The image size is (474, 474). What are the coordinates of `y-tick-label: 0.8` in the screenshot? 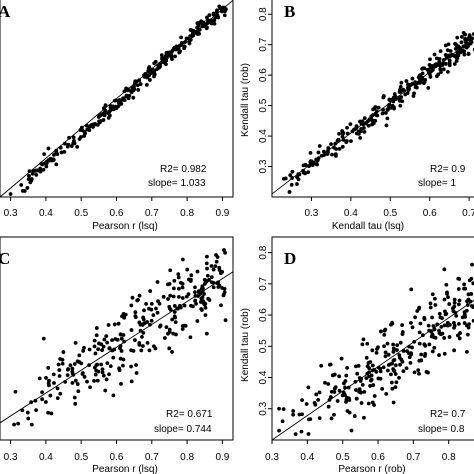 It's located at (263, 14).